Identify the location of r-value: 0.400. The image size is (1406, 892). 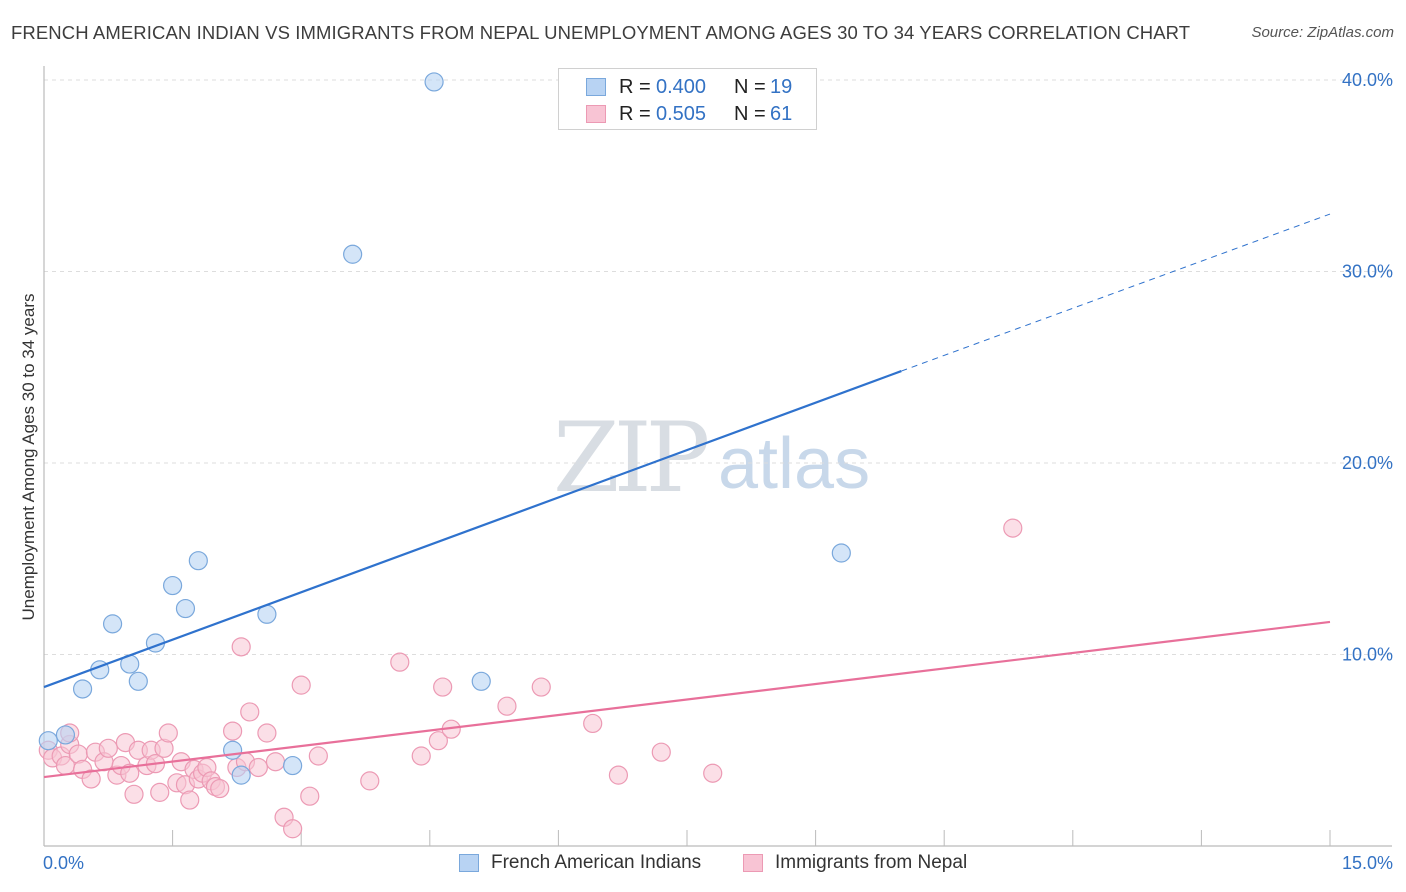
(681, 87).